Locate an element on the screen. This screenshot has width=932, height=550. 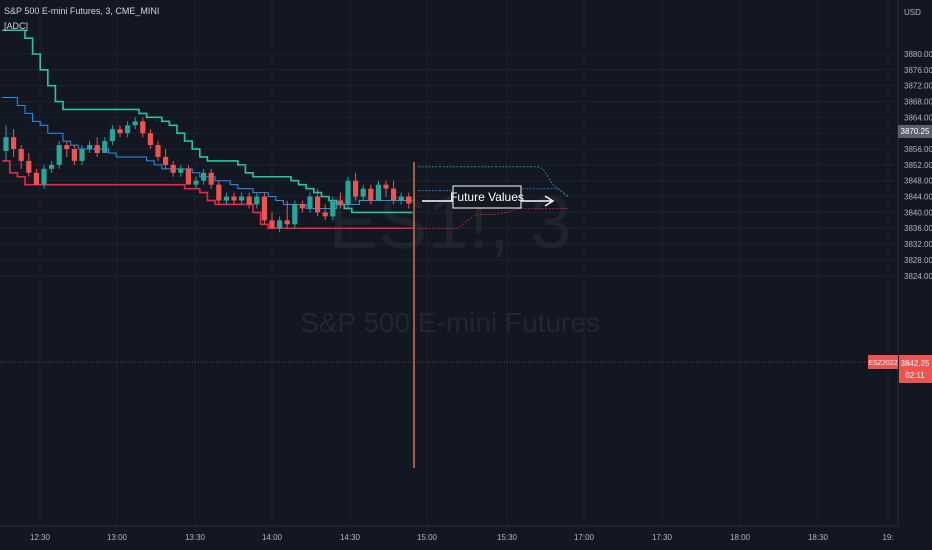
price-tick-label: 3840.00 is located at coordinates (918, 212).